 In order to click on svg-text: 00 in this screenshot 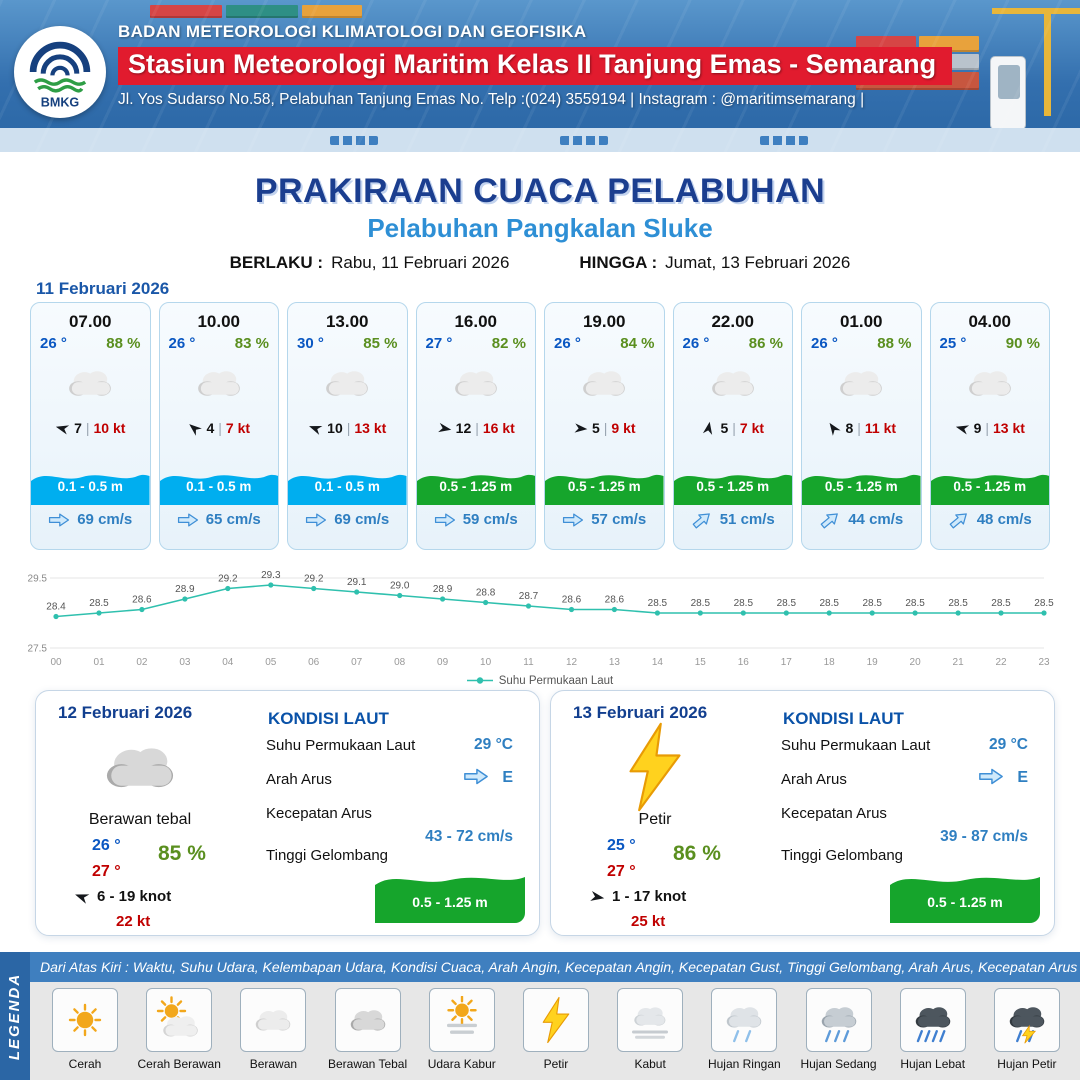, I will do `click(56, 662)`.